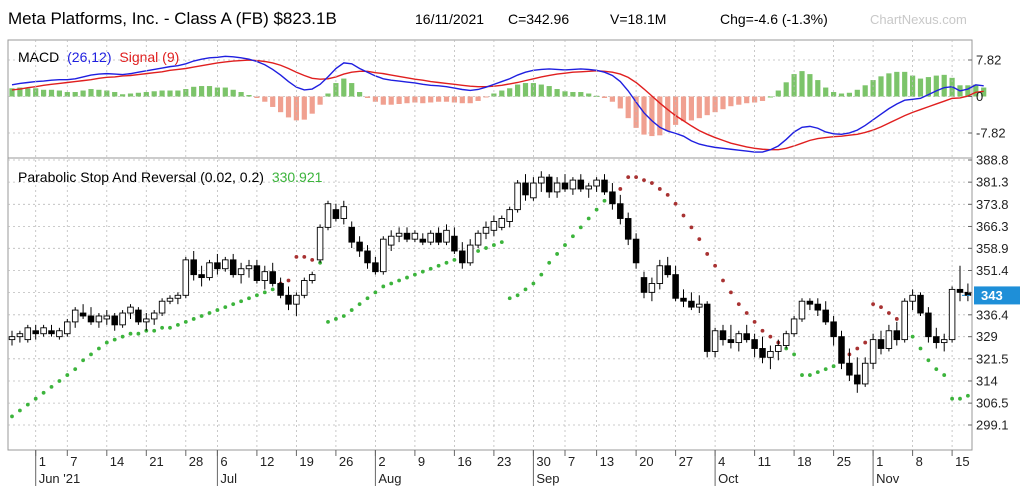 This screenshot has width=1024, height=490. Describe the element at coordinates (686, 461) in the screenshot. I see `x-tick-label: 27` at that location.